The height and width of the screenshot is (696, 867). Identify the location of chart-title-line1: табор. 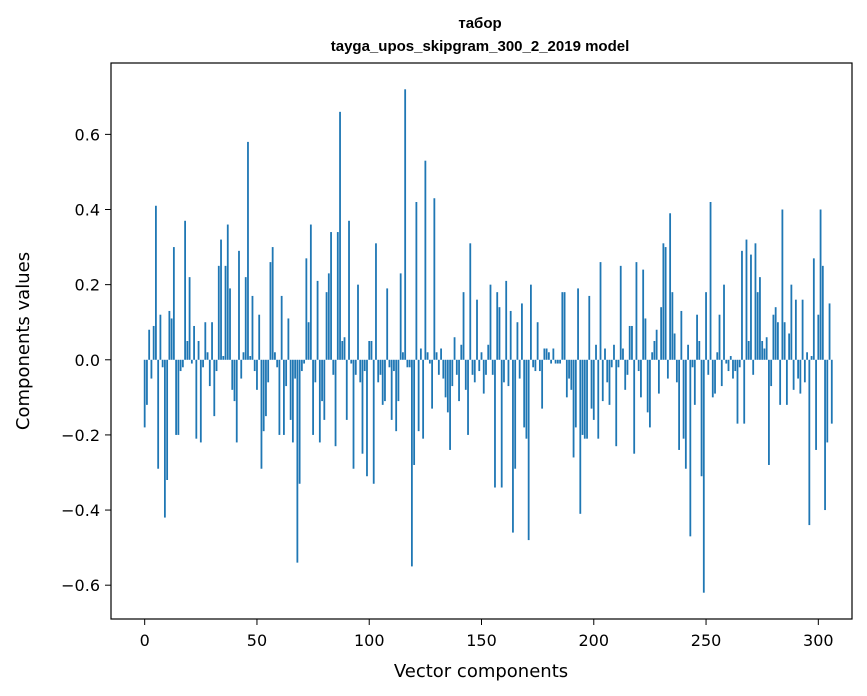
(479, 23).